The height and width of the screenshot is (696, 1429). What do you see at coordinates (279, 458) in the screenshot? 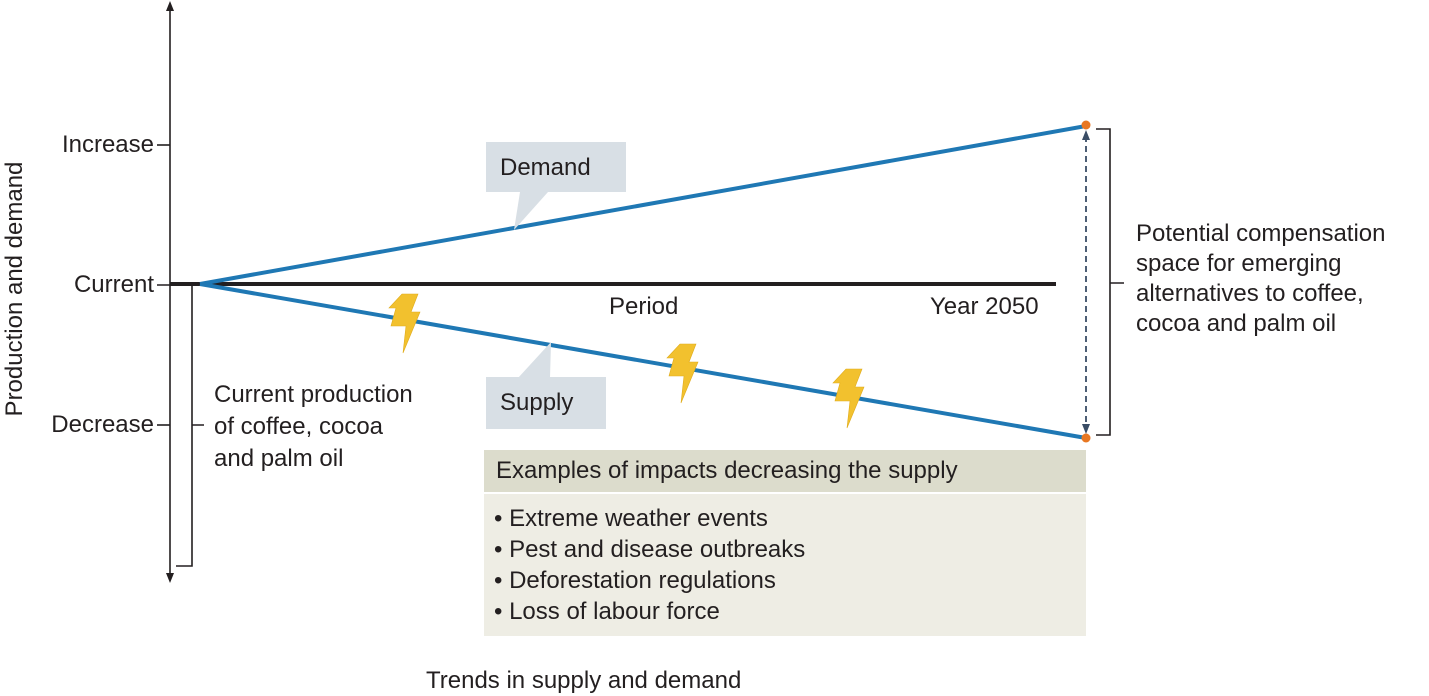
I see `current-production-line: and palm oil` at bounding box center [279, 458].